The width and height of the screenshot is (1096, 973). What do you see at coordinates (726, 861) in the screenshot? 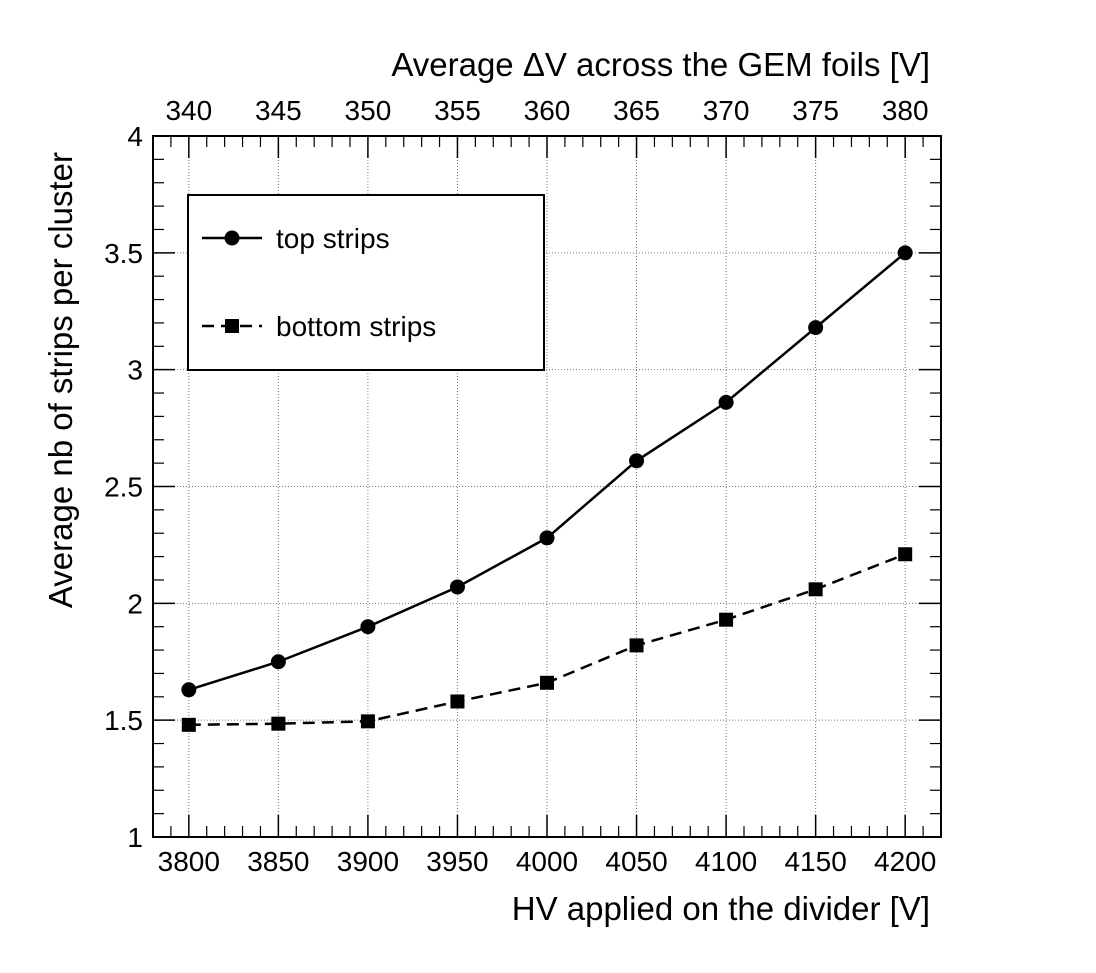
I see `x-tick-label: 4100` at bounding box center [726, 861].